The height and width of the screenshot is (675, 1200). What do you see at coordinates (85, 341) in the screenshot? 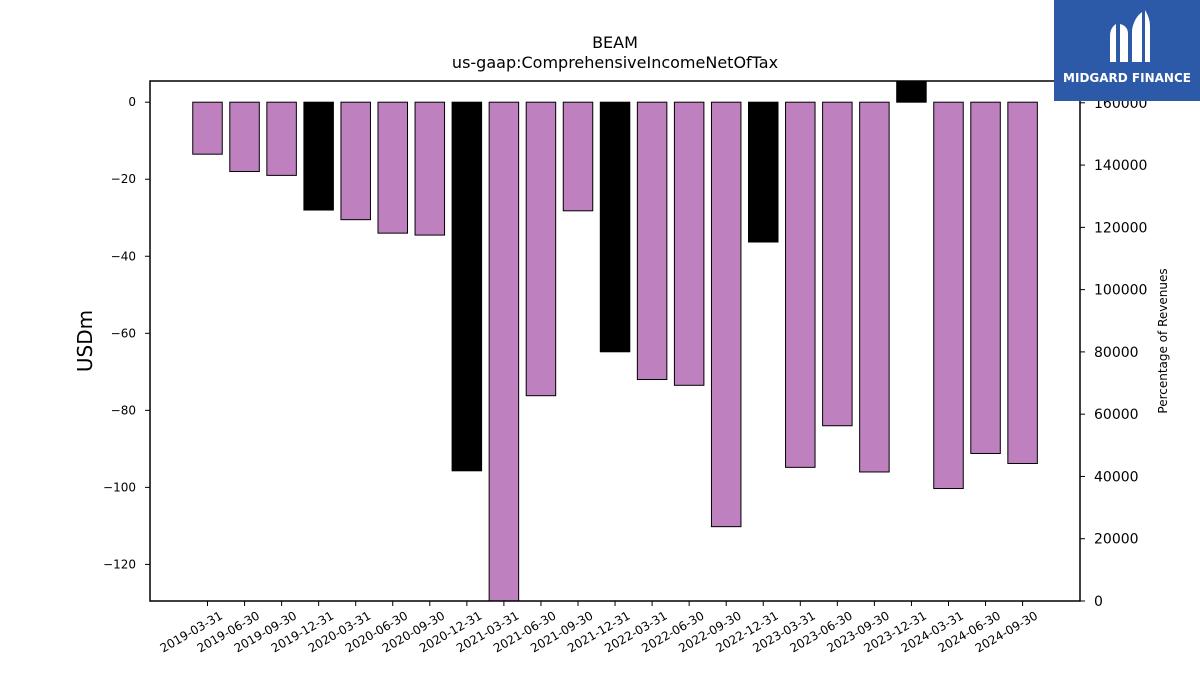
I see `y-axis-label: USDm` at bounding box center [85, 341].